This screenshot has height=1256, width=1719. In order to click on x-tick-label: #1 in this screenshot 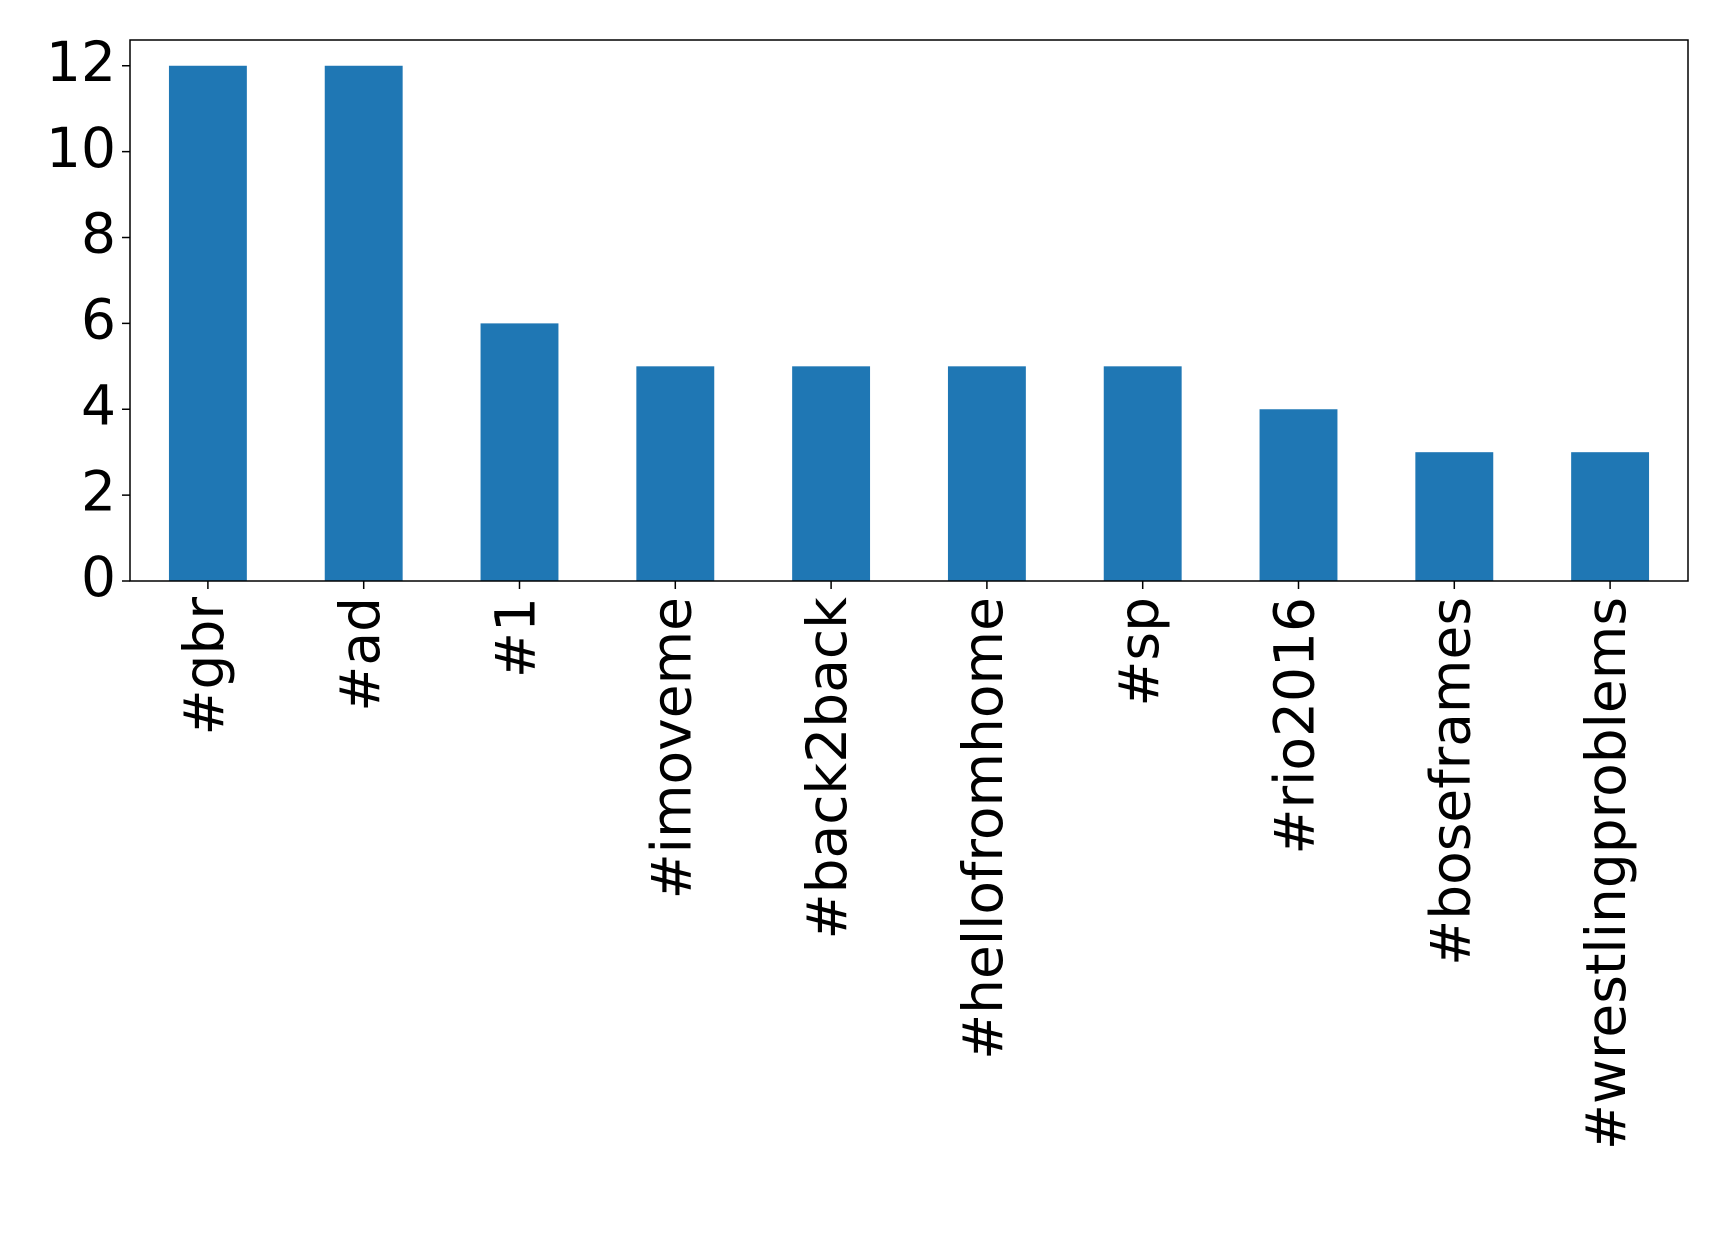, I will do `click(516, 637)`.